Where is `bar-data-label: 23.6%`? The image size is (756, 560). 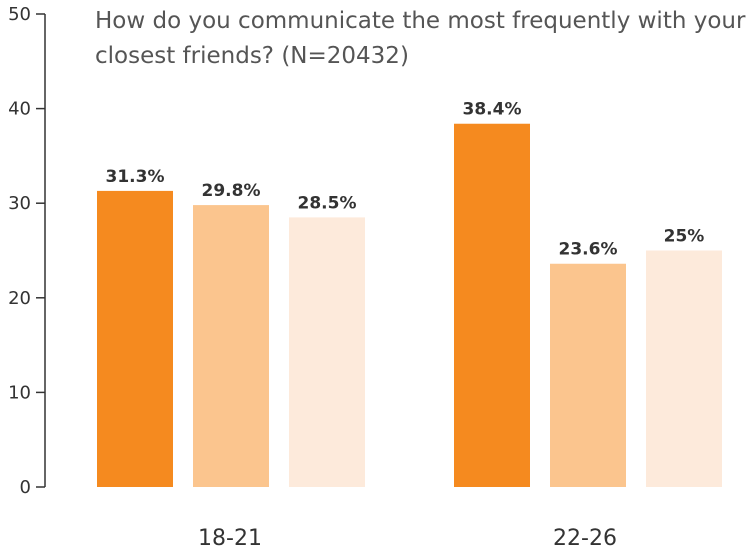 bar-data-label: 23.6% is located at coordinates (588, 250).